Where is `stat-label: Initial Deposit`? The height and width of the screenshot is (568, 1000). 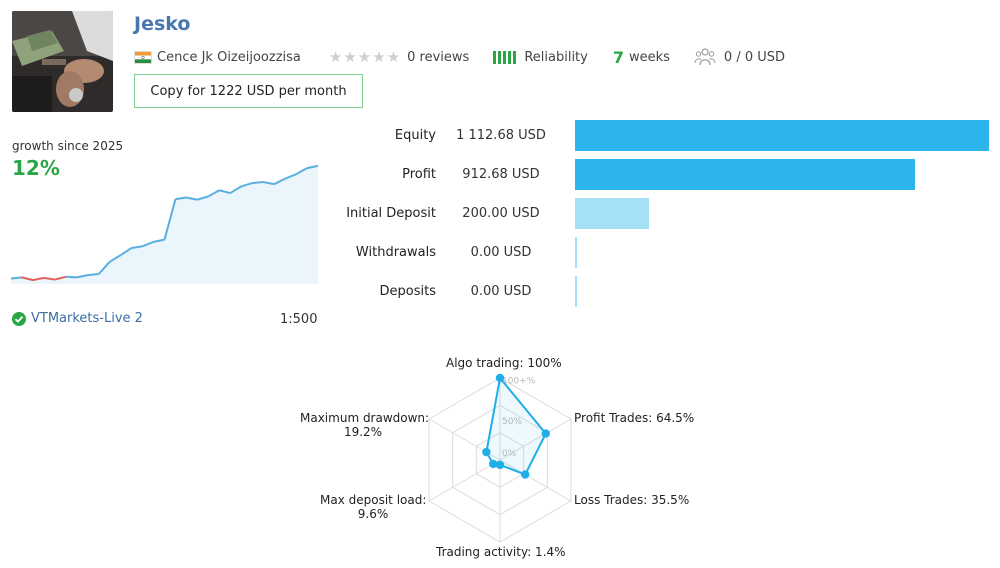 stat-label: Initial Deposit is located at coordinates (391, 213).